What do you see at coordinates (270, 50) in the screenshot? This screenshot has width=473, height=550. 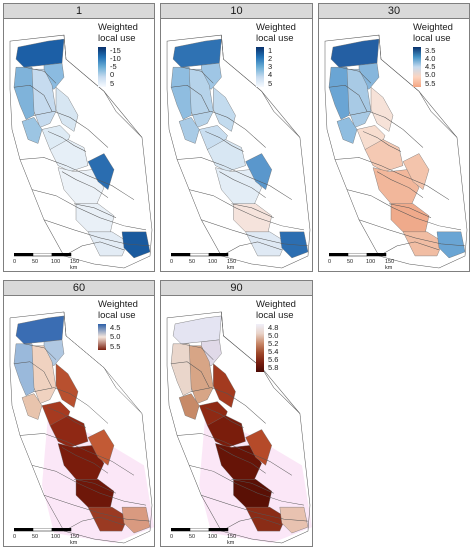 I see `legend-tick-label: 1` at bounding box center [270, 50].